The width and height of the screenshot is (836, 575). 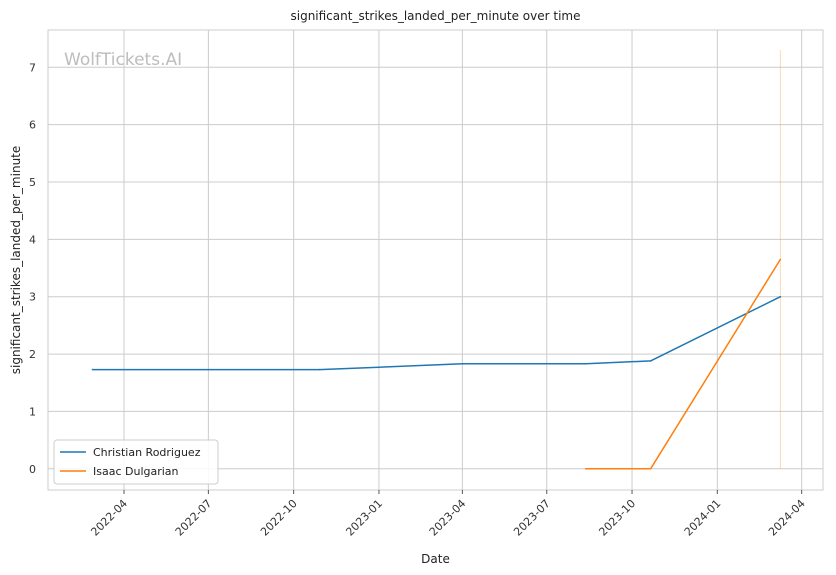 I want to click on x-tick-label: 2022-04, so click(x=109, y=518).